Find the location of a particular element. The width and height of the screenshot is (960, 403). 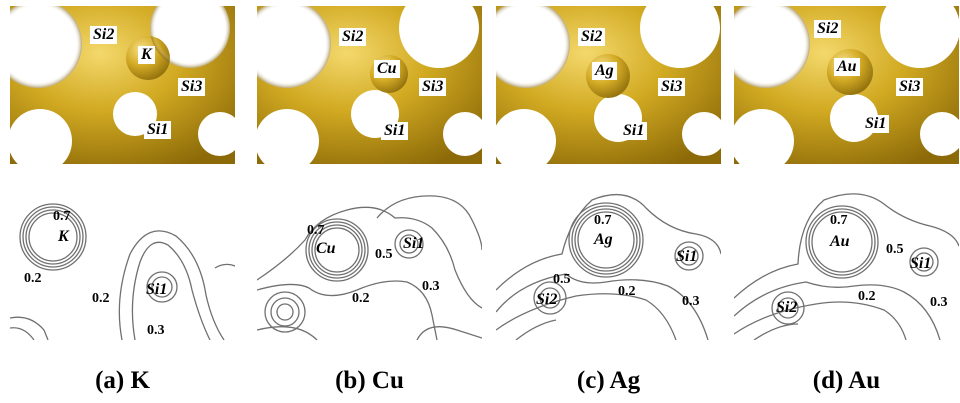

contour-plot-k is located at coordinates (122, 271).